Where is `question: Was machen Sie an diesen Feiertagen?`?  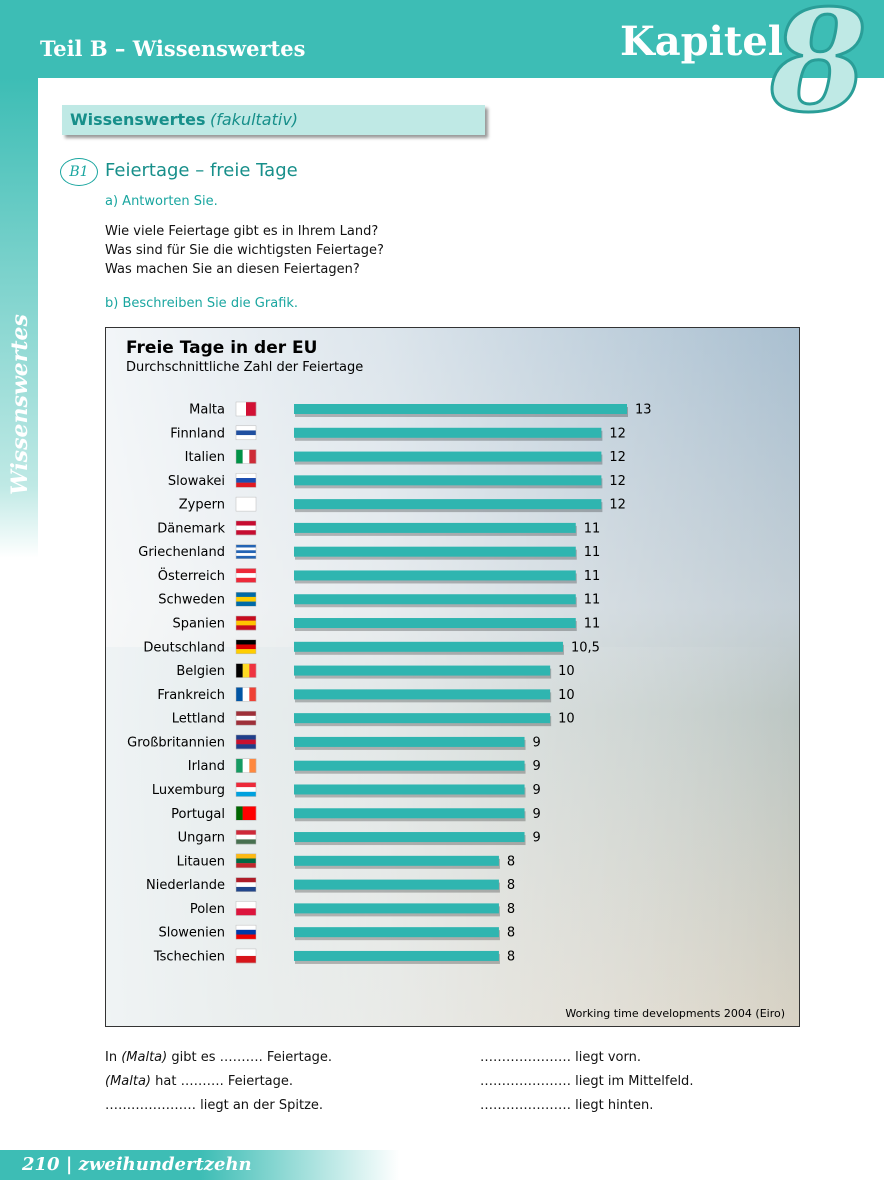 question: Was machen Sie an diesen Feiertagen? is located at coordinates (232, 269).